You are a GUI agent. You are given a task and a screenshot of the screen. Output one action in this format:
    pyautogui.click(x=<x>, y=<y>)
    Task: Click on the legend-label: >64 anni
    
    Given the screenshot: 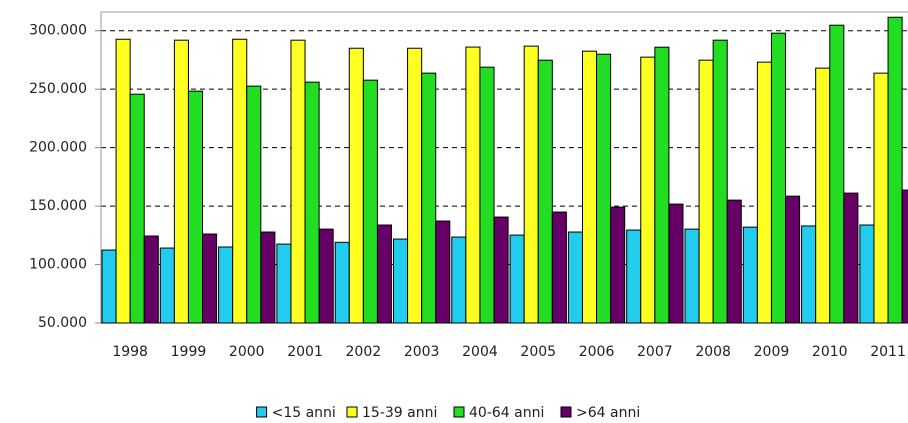 What is the action you would take?
    pyautogui.click(x=608, y=413)
    